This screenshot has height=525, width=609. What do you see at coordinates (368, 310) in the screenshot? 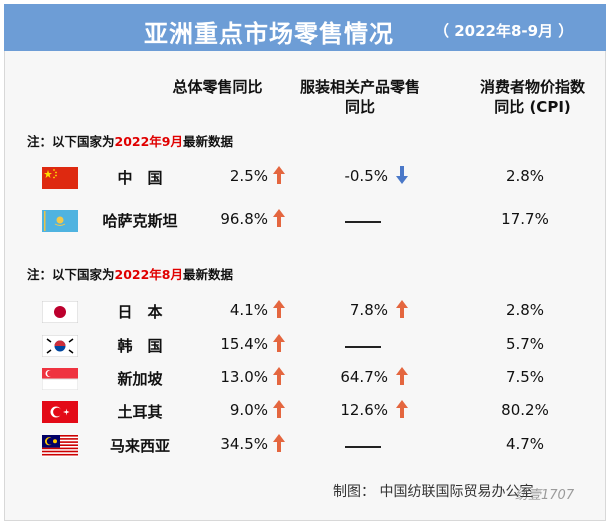
I see `apparel-retail-value: 7.8%` at bounding box center [368, 310].